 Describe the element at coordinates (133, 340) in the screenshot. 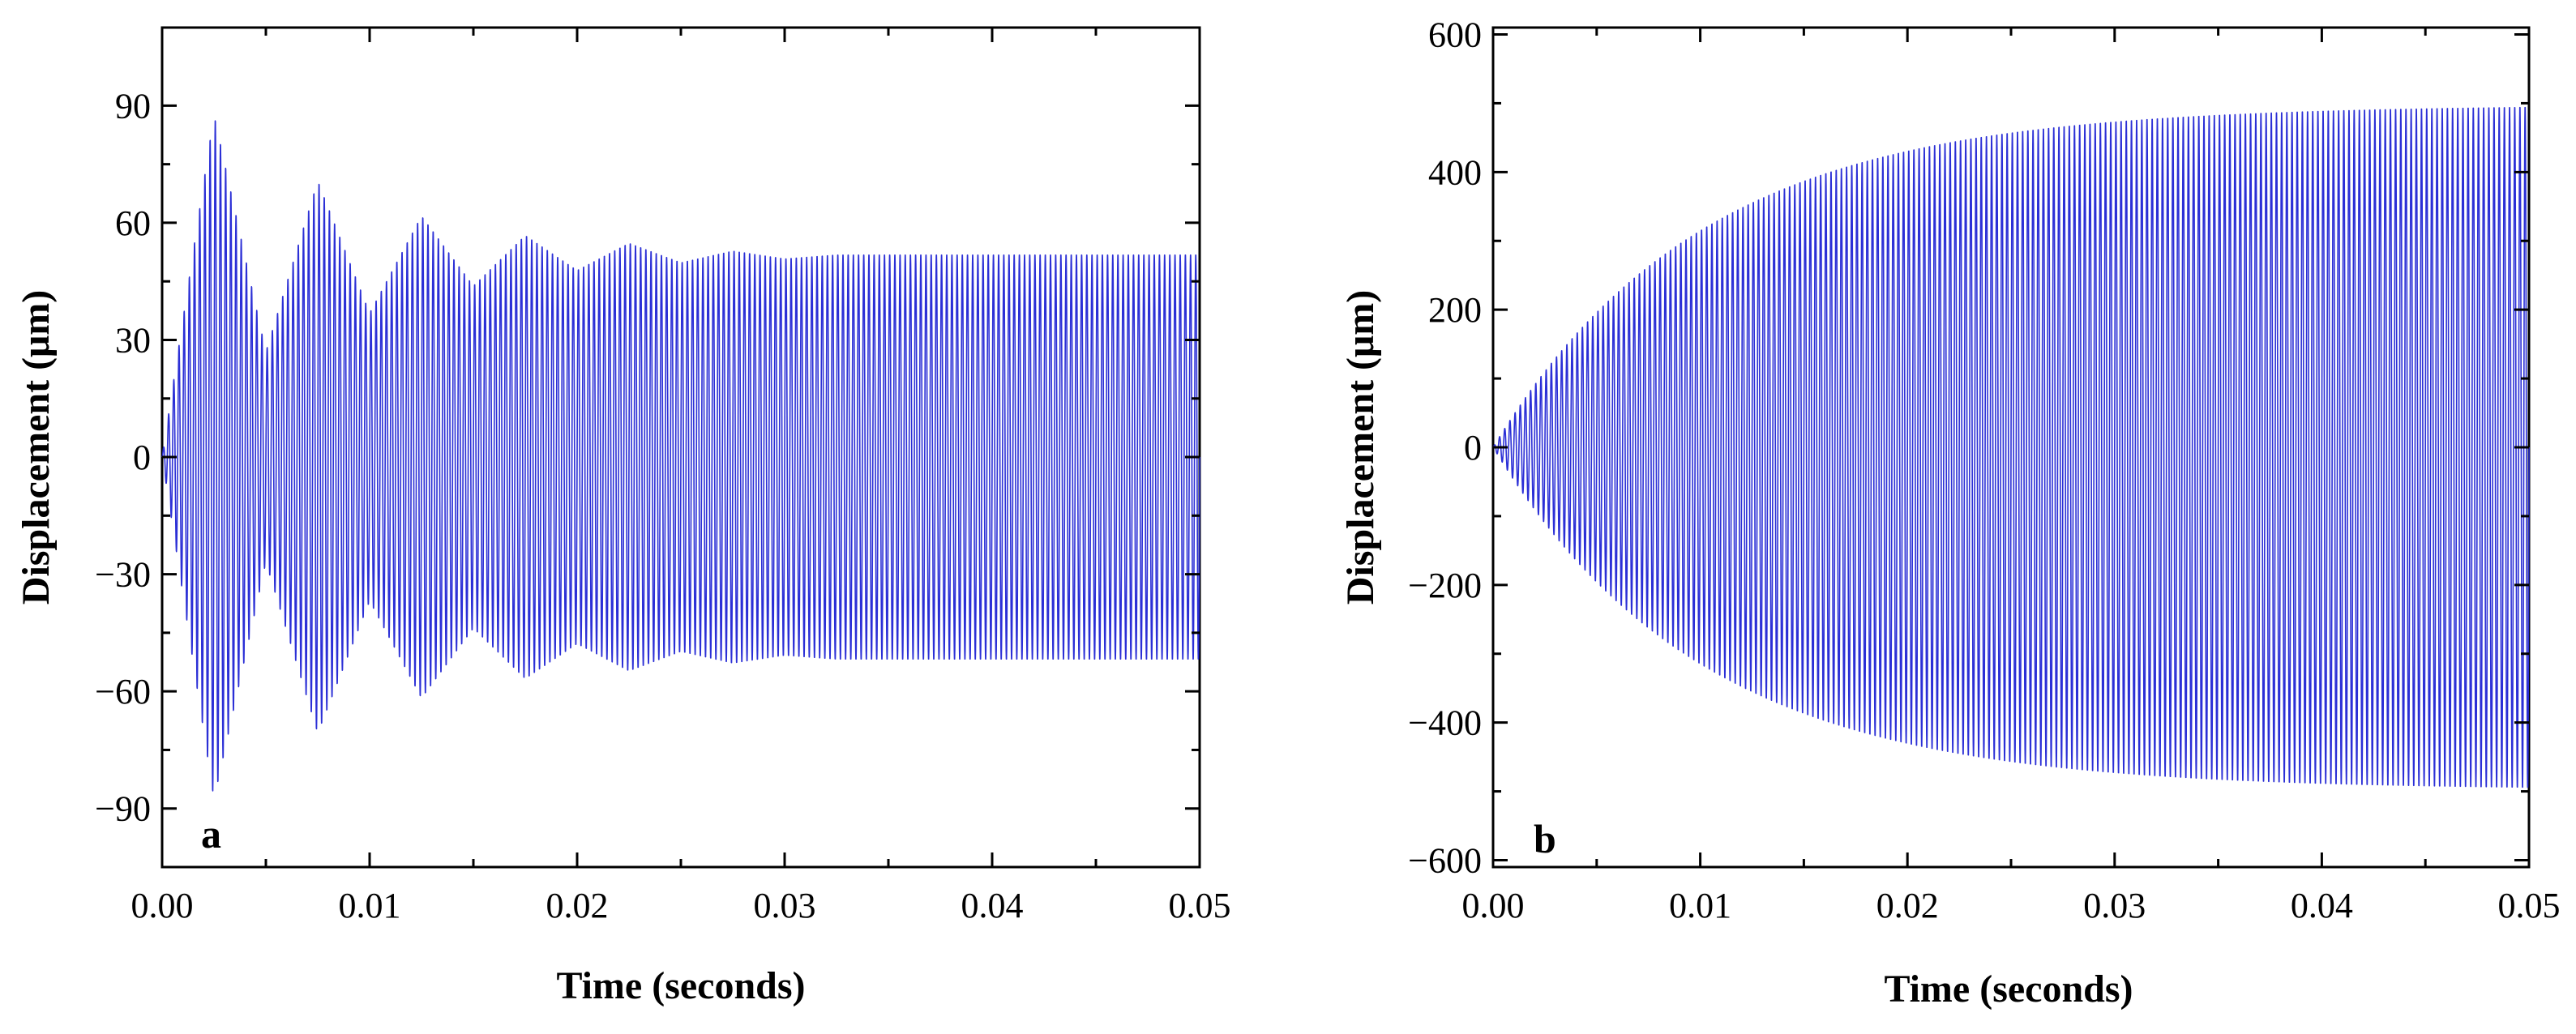

I see `y-tick-label: 30` at that location.